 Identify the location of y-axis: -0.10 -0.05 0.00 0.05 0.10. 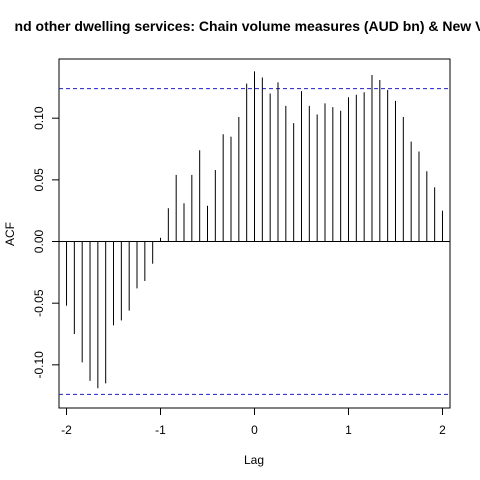
(46, 242).